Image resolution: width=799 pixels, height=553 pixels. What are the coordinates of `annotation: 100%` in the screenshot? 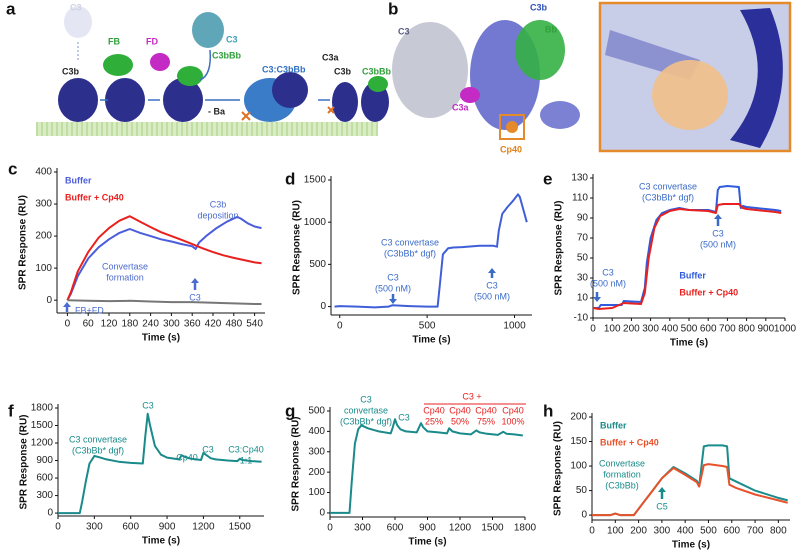 It's located at (512, 421).